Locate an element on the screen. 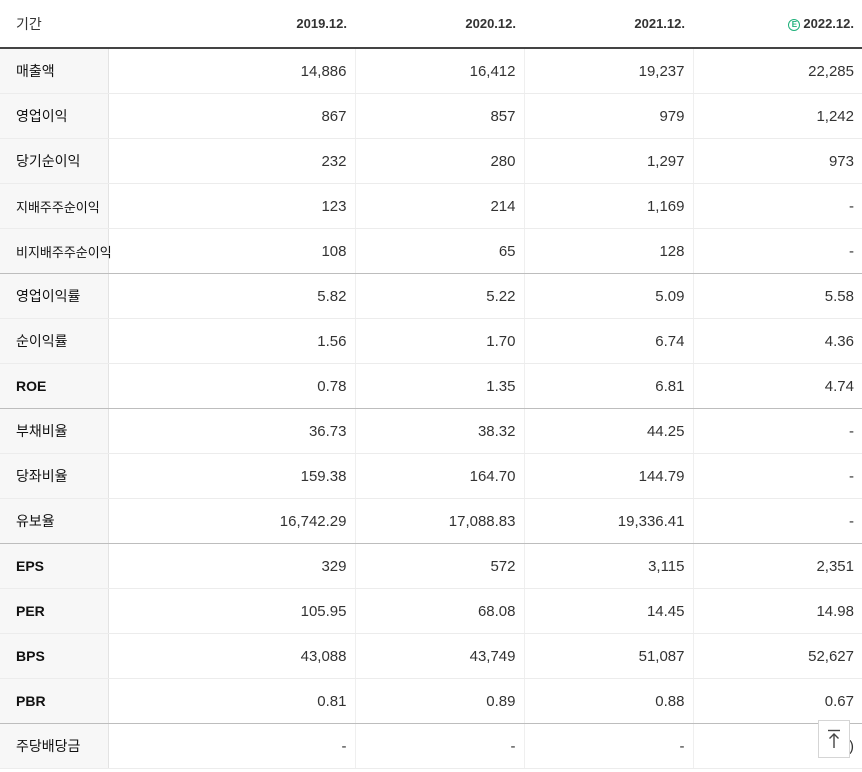  table-cell: 5.09 is located at coordinates (609, 296).